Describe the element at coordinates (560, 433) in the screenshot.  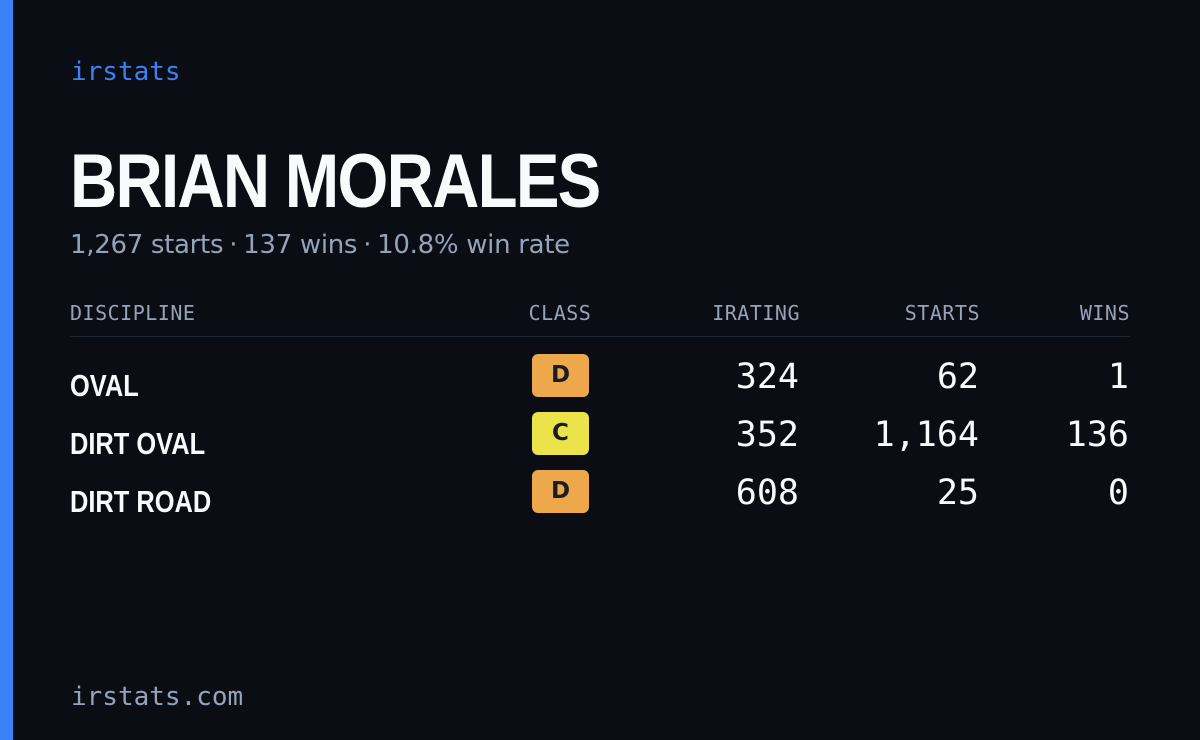
I see `license-class-badge: C` at that location.